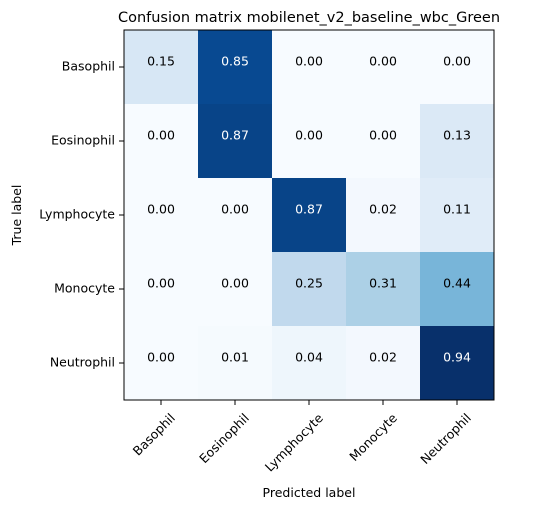 The width and height of the screenshot is (538, 513). What do you see at coordinates (294, 442) in the screenshot?
I see `x-tick-label: Lymphocyte` at bounding box center [294, 442].